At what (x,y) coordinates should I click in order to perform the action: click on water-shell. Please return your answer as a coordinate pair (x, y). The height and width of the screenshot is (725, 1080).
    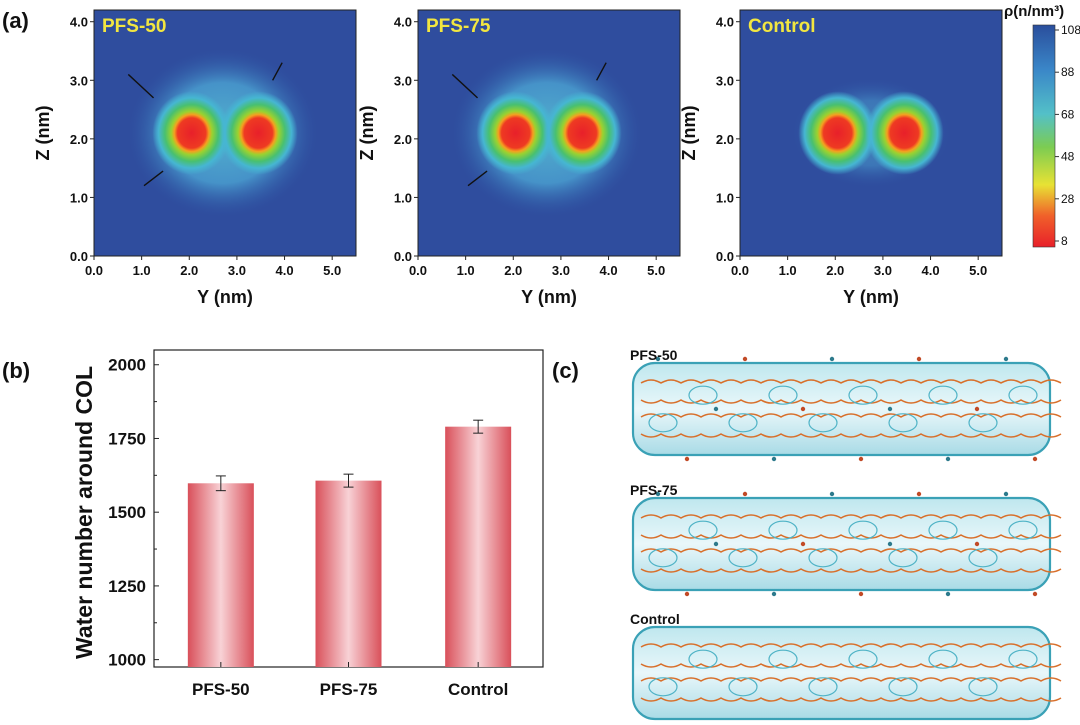
    Looking at the image, I should click on (841, 409).